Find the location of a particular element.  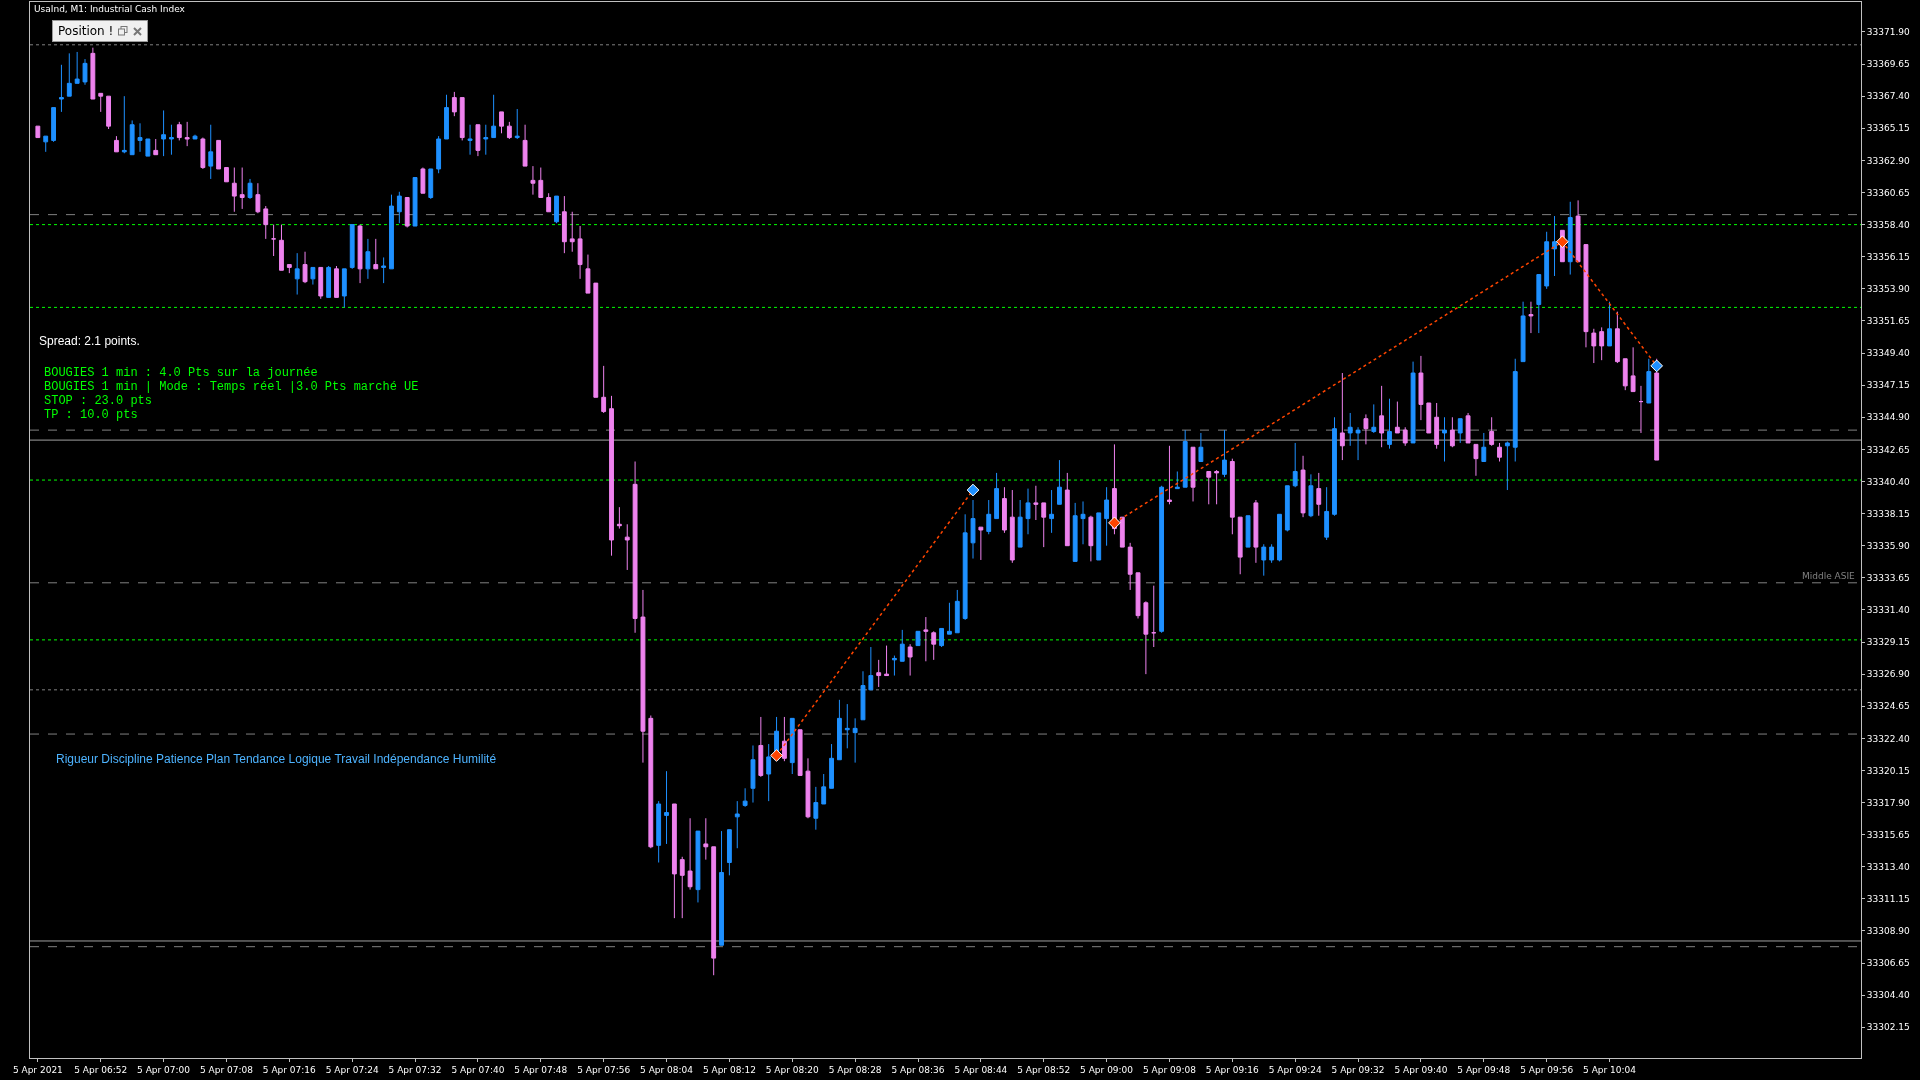

window-panel: Position ! is located at coordinates (100, 31).